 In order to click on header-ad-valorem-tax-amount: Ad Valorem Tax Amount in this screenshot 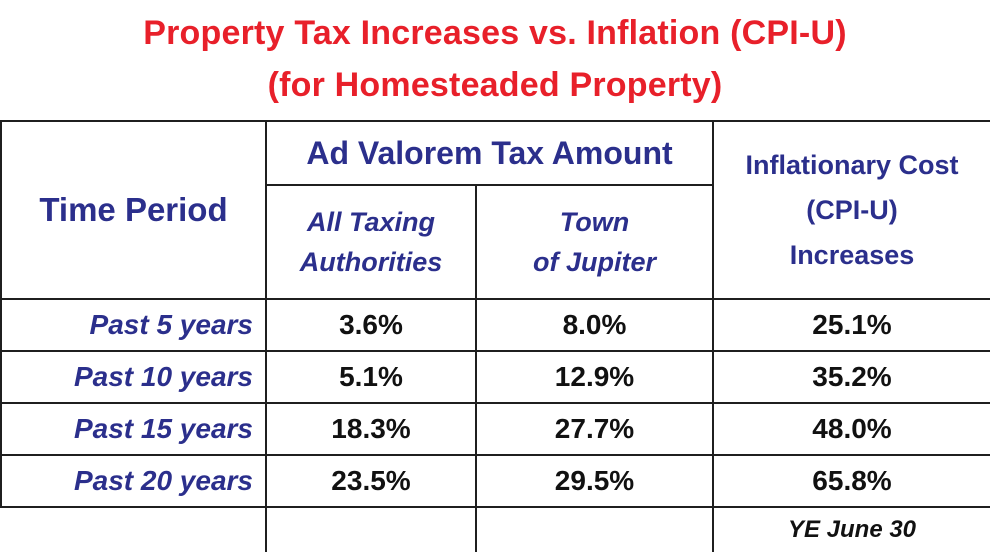, I will do `click(489, 153)`.